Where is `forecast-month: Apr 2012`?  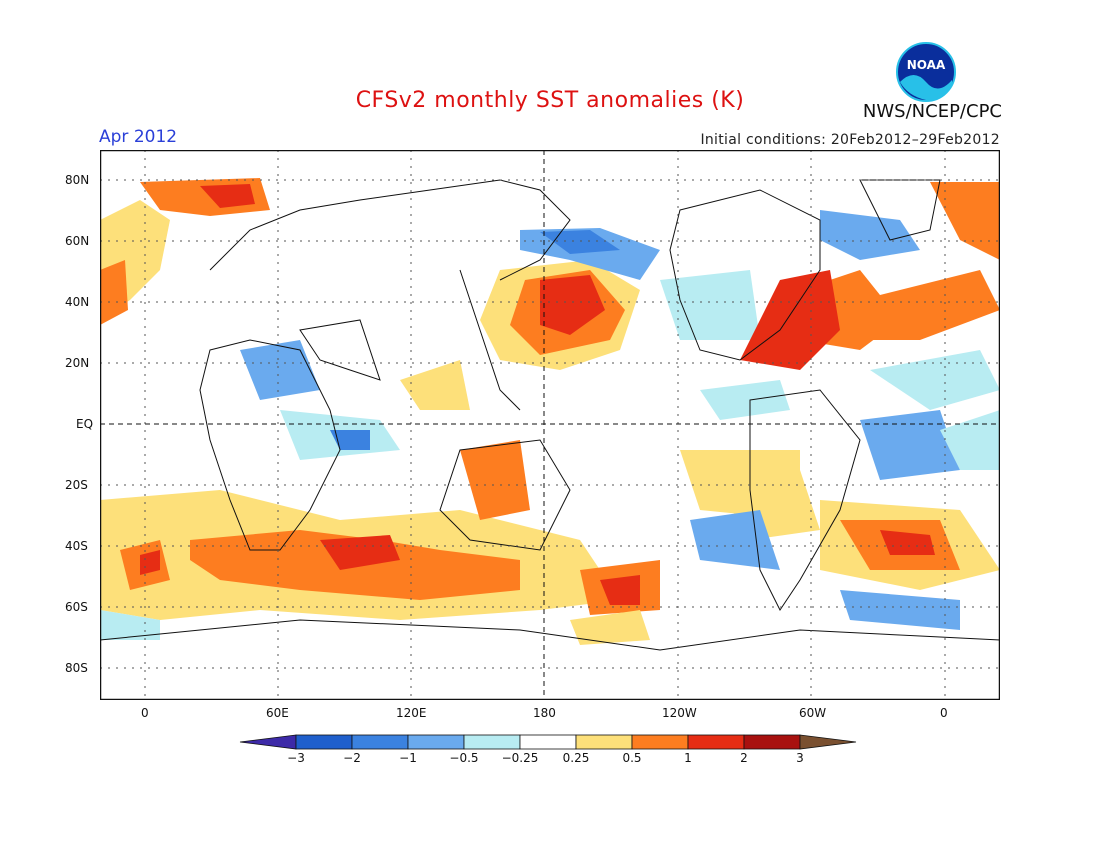
forecast-month: Apr 2012 is located at coordinates (138, 137).